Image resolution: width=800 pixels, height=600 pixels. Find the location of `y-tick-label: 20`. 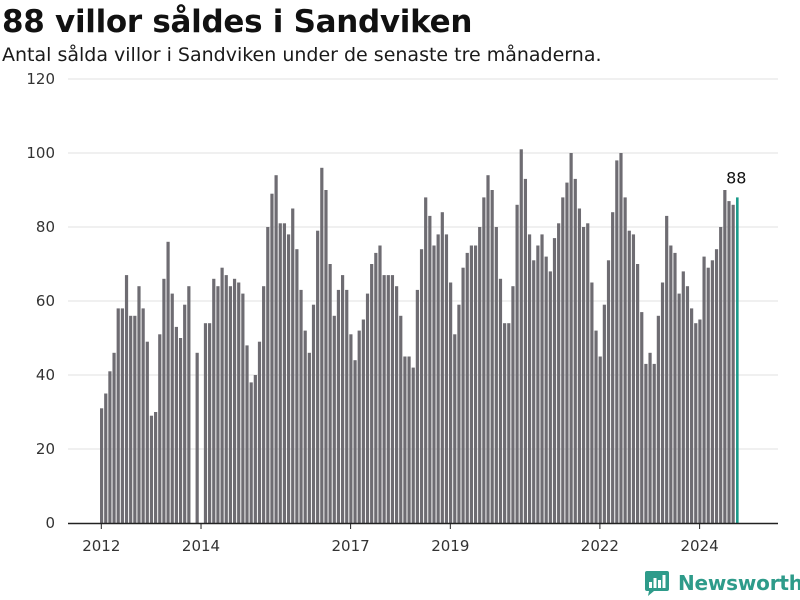

y-tick-label: 20 is located at coordinates (45, 449).